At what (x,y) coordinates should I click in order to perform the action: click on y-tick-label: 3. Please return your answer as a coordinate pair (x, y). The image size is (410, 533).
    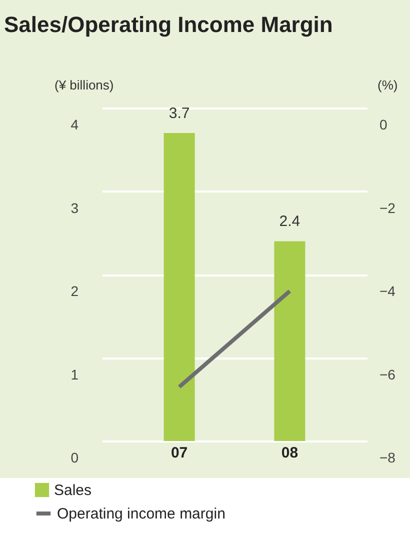
    Looking at the image, I should click on (74, 208).